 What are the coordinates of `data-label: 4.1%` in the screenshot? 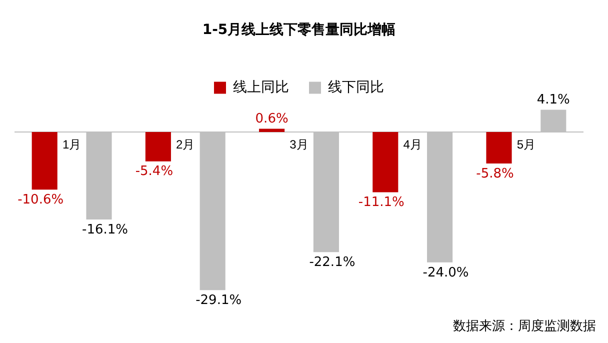 It's located at (553, 100).